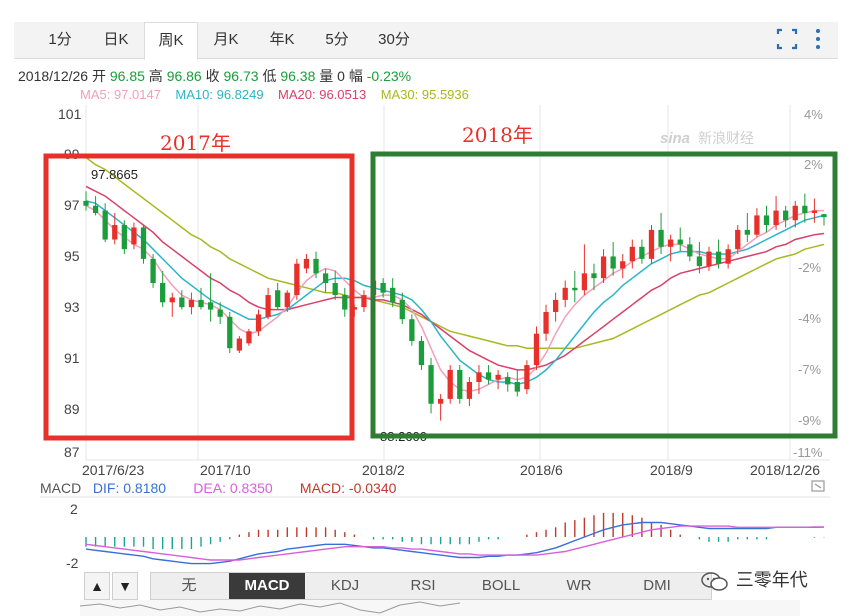 Image resolution: width=856 pixels, height=616 pixels. I want to click on scroll-down-button: ▼, so click(125, 586).